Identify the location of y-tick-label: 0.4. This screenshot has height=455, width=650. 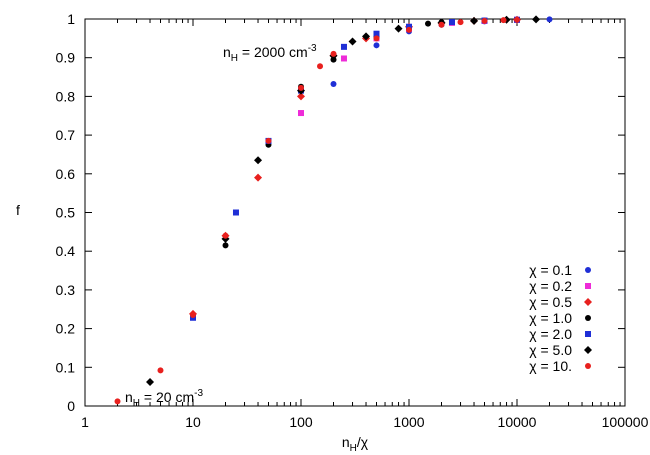
(66, 251).